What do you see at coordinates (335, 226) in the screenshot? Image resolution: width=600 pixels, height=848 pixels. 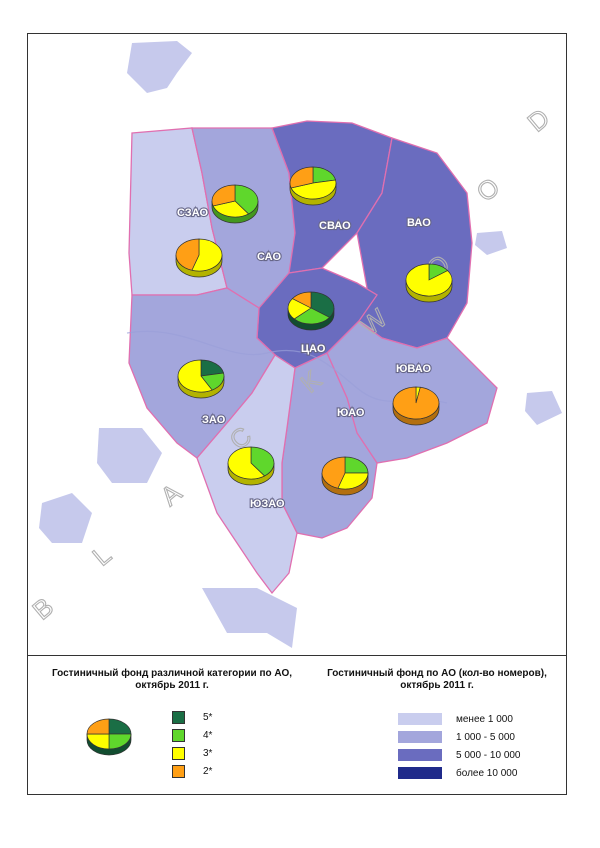 I see `district-label-svao: СВАО` at bounding box center [335, 226].